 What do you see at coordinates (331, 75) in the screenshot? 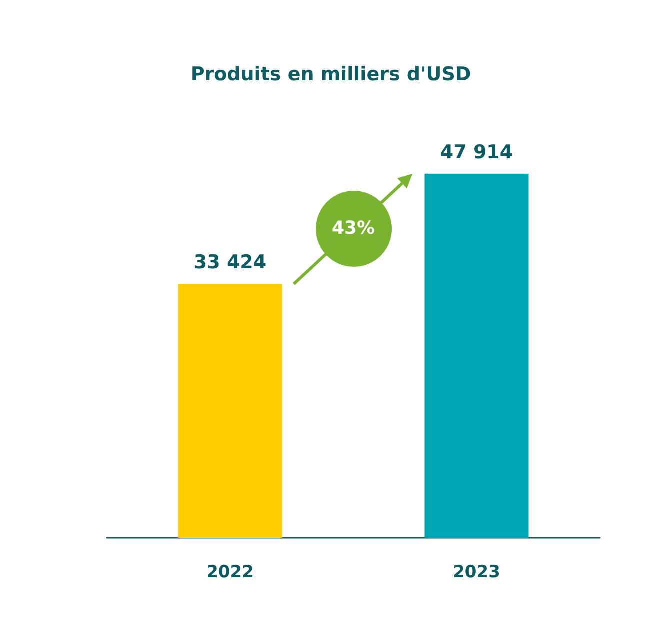
I see `chart-title: Produits en milliers d'USD` at bounding box center [331, 75].